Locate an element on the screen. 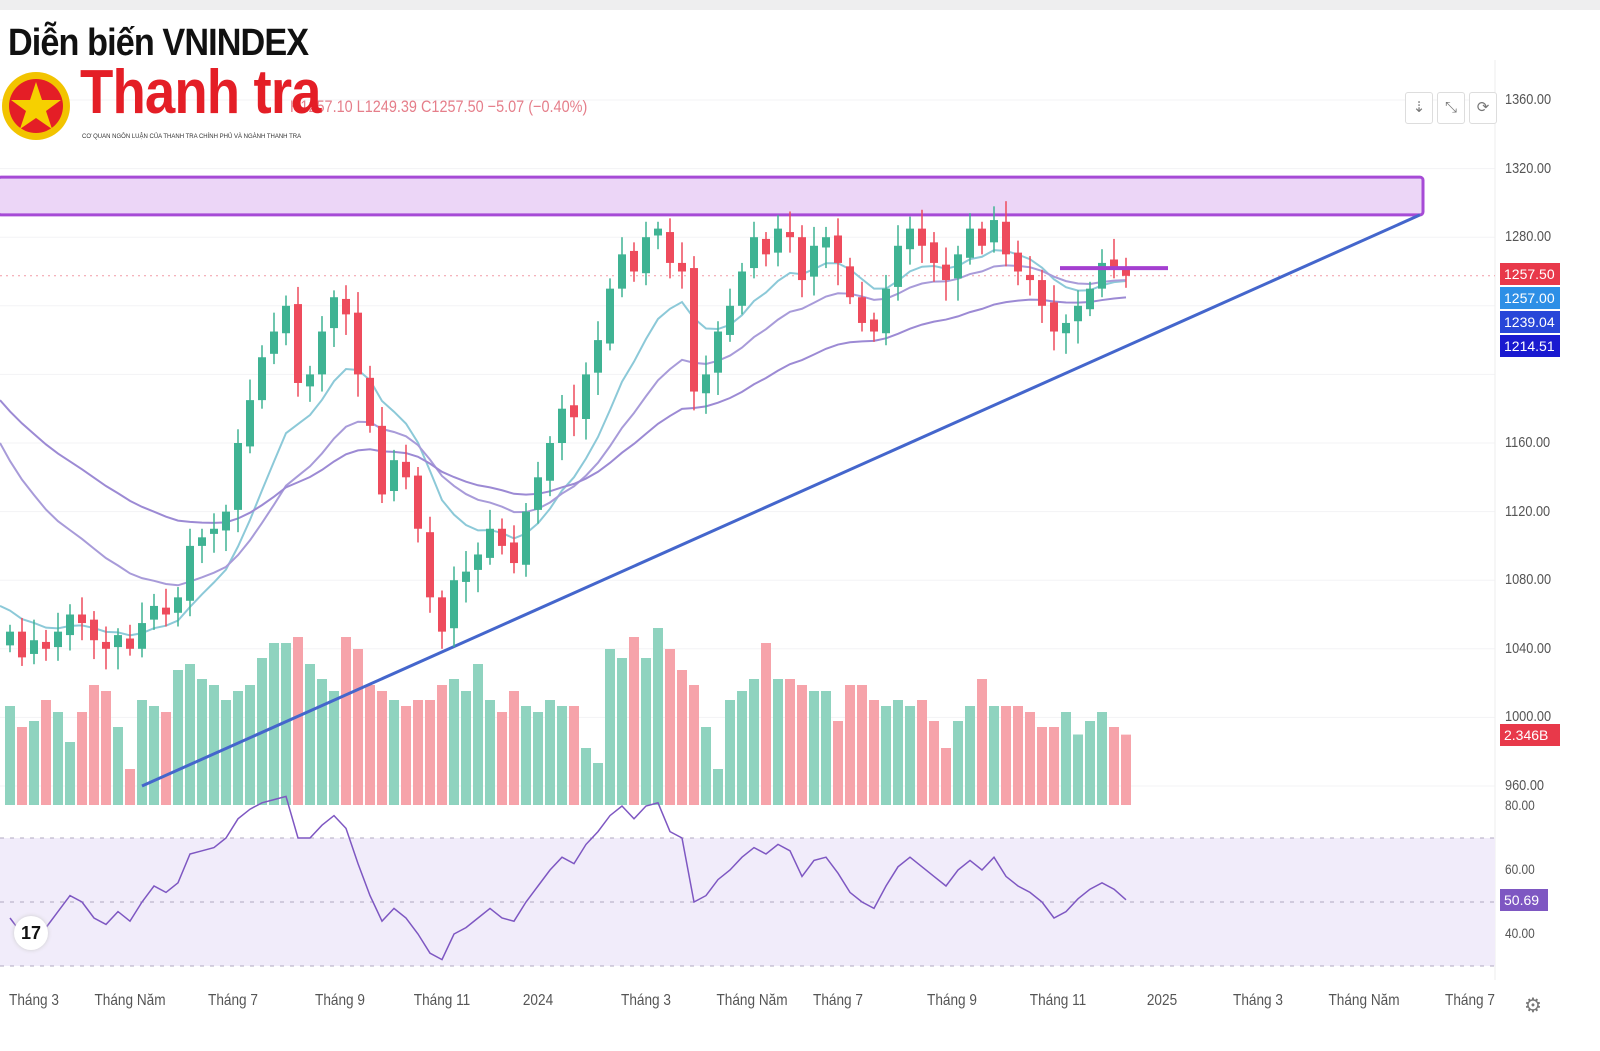  rsi-line is located at coordinates (568, 878).